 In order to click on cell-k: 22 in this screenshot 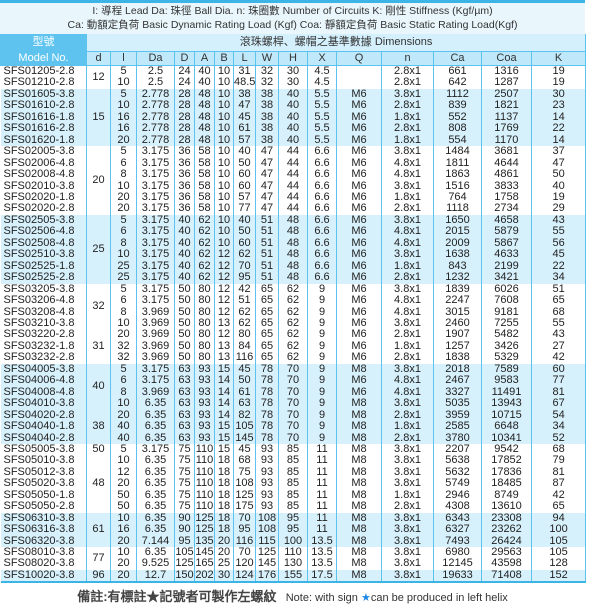, I will do `click(558, 266)`.